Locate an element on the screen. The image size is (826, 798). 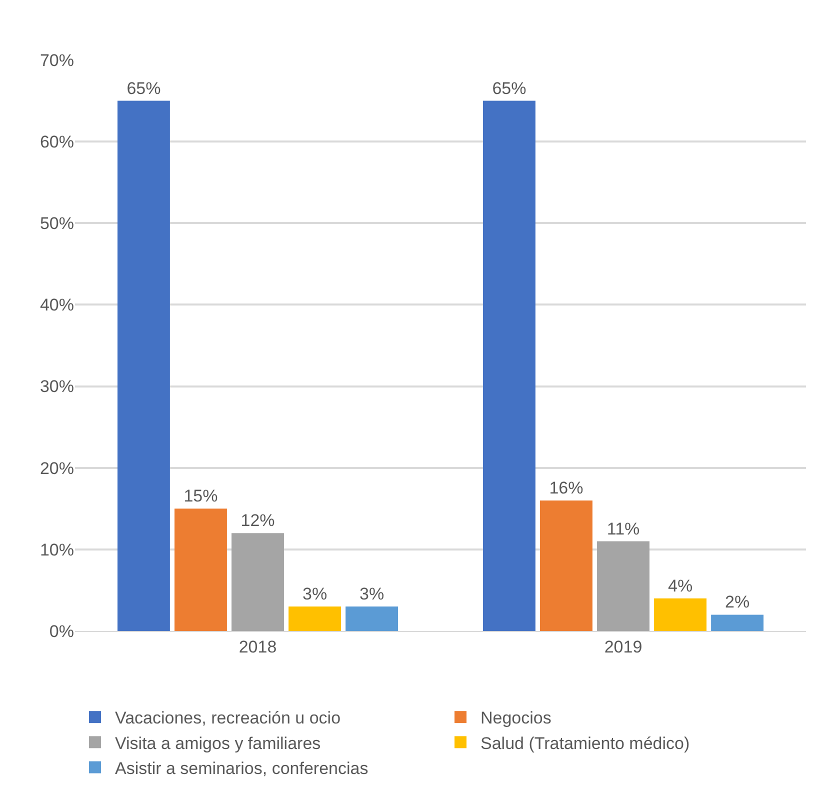
legend-label: Asistir a seminarios, conferencias is located at coordinates (241, 768).